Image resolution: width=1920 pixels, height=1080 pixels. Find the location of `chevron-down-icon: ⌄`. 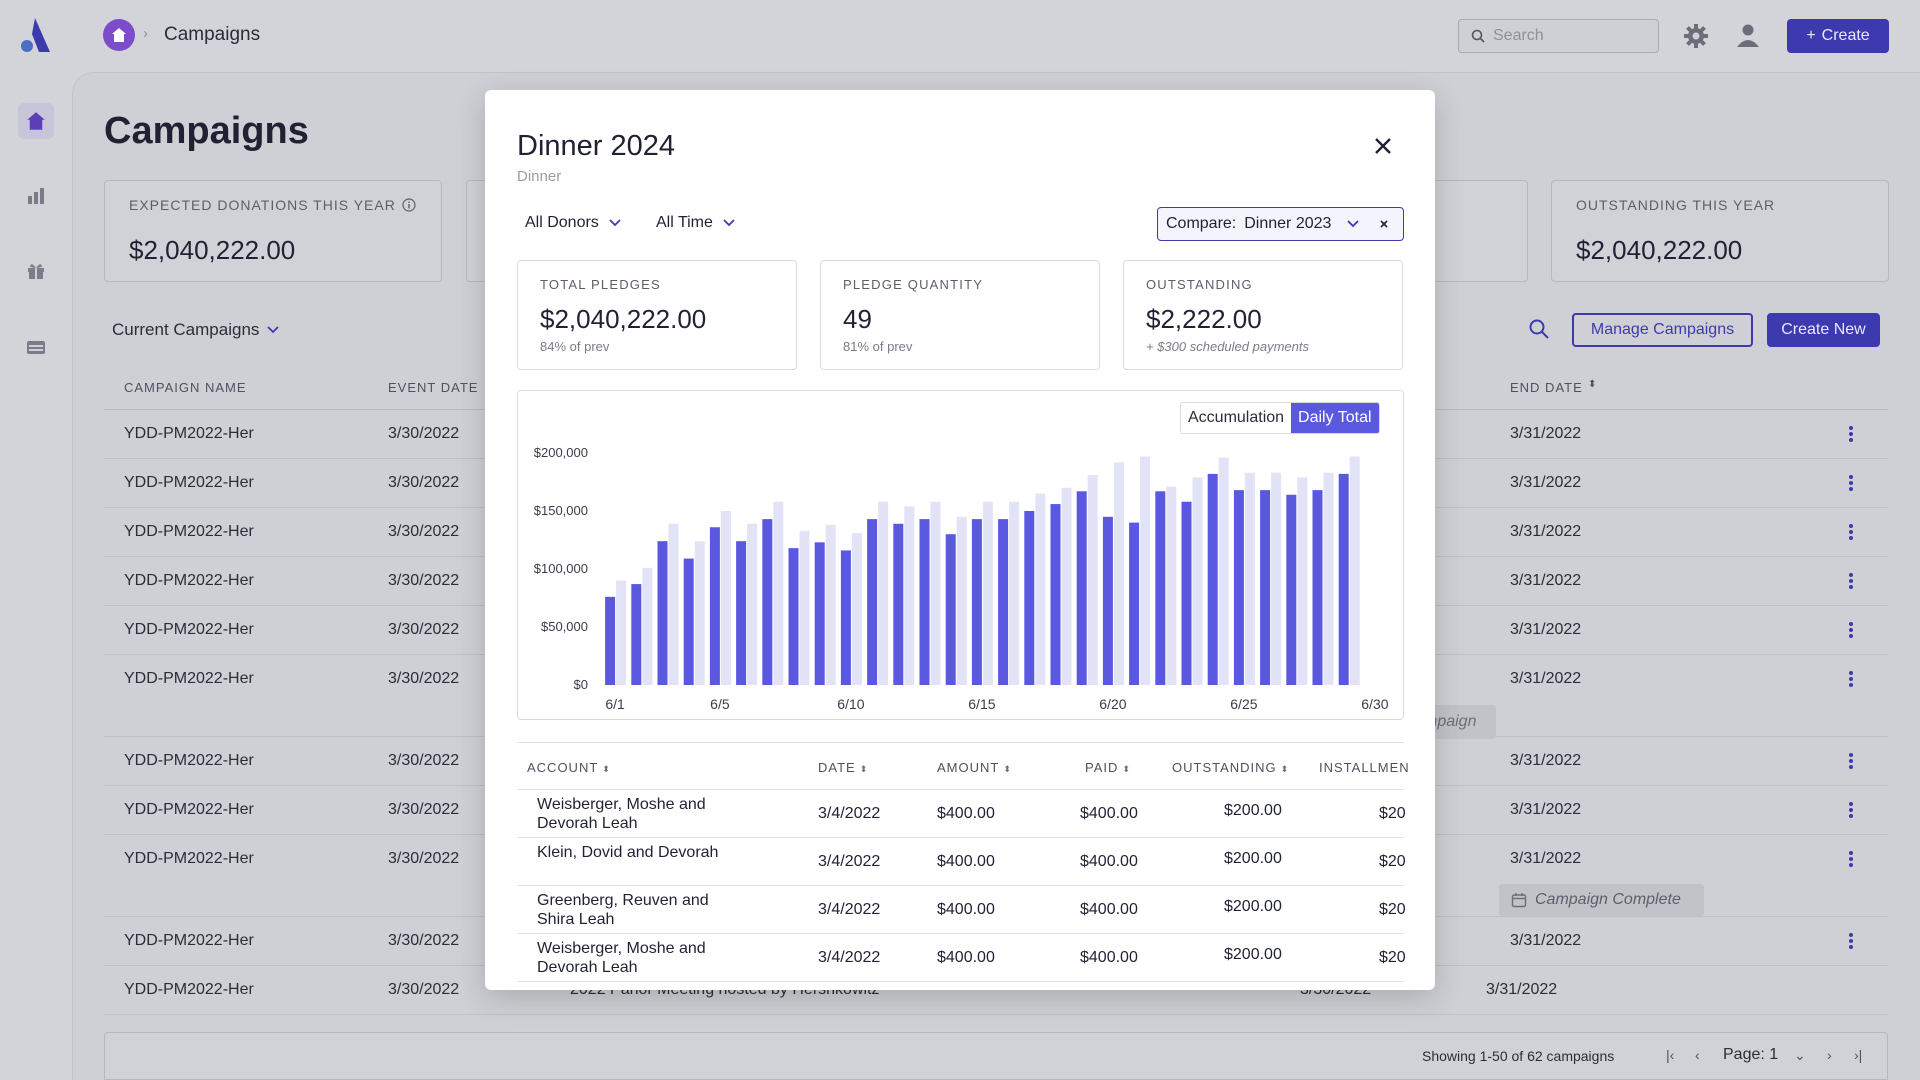

chevron-down-icon: ⌄ is located at coordinates (1800, 1055).